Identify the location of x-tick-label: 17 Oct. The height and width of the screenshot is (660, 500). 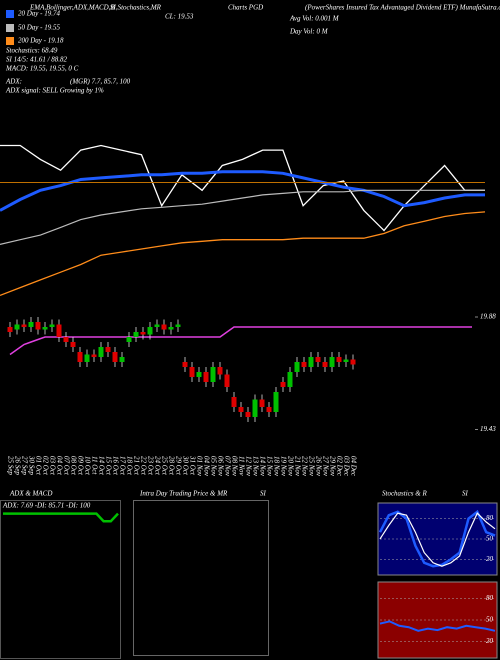
(122, 466).